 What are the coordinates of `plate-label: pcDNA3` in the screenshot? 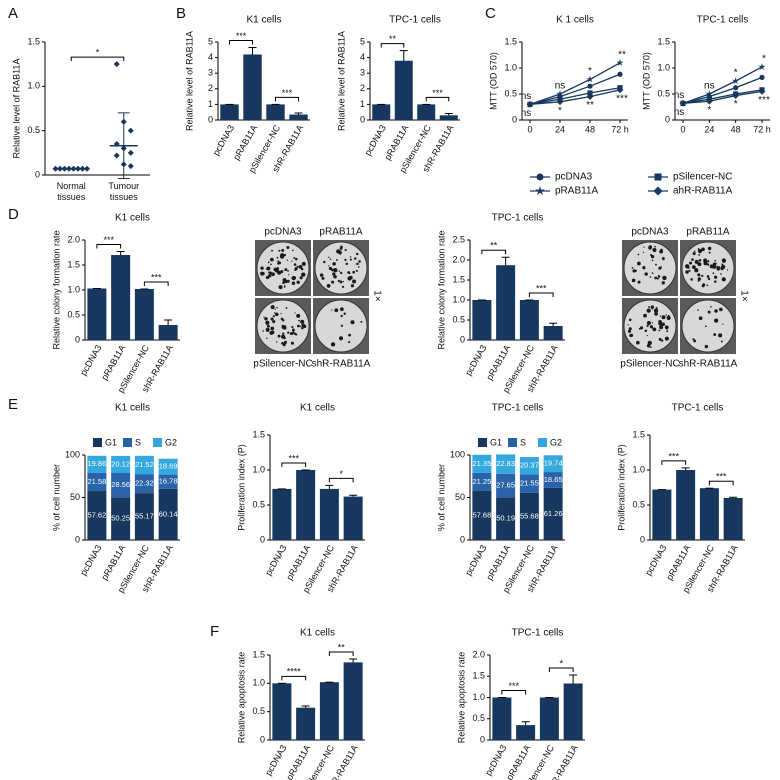 It's located at (283, 232).